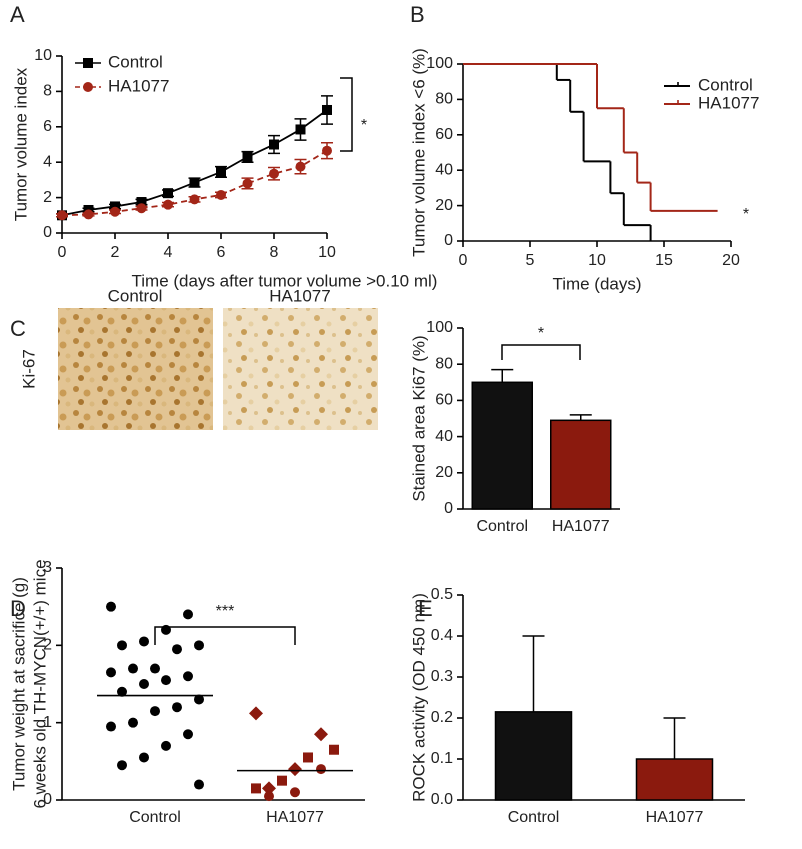  I want to click on bar, so click(581, 464).